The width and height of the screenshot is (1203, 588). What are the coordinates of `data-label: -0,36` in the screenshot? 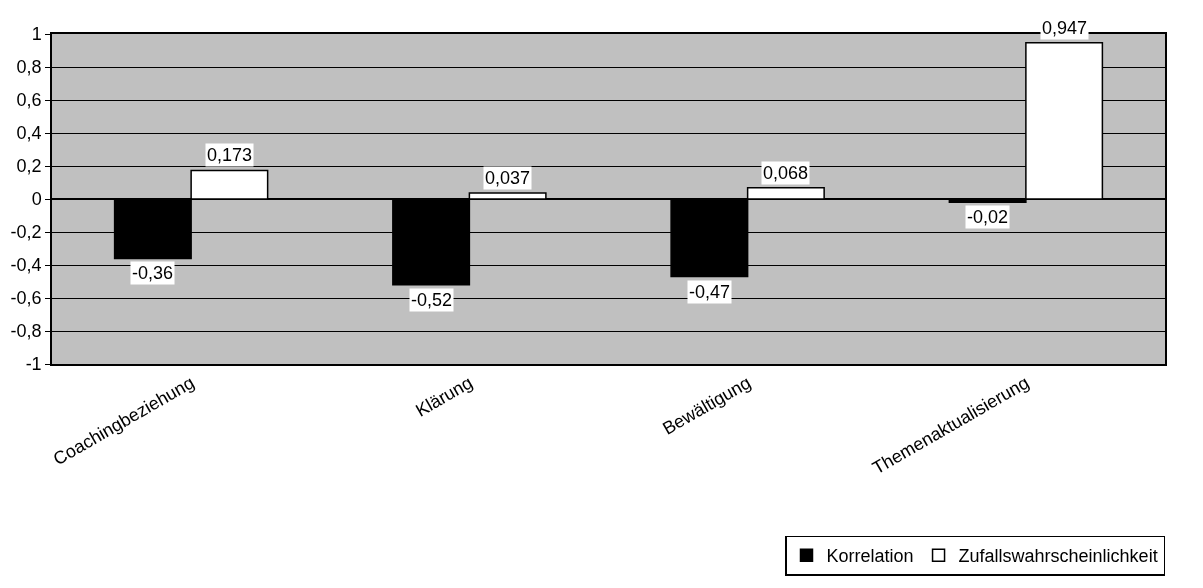 It's located at (153, 273).